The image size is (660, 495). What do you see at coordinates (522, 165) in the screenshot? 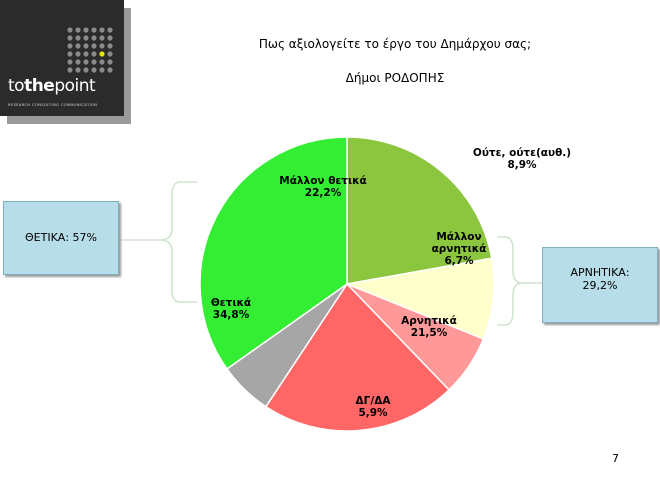
I see `slice-value-label: 8,9%` at bounding box center [522, 165].